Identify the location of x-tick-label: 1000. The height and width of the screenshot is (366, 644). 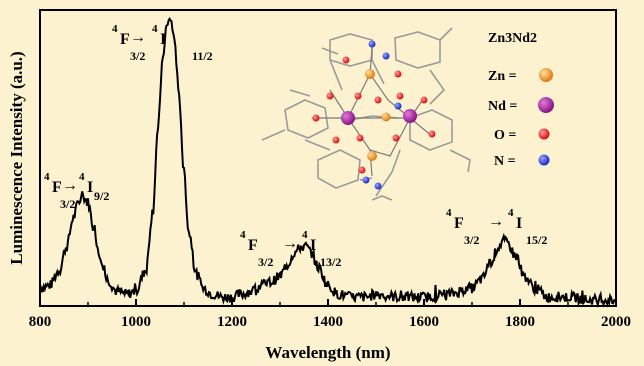
(136, 322).